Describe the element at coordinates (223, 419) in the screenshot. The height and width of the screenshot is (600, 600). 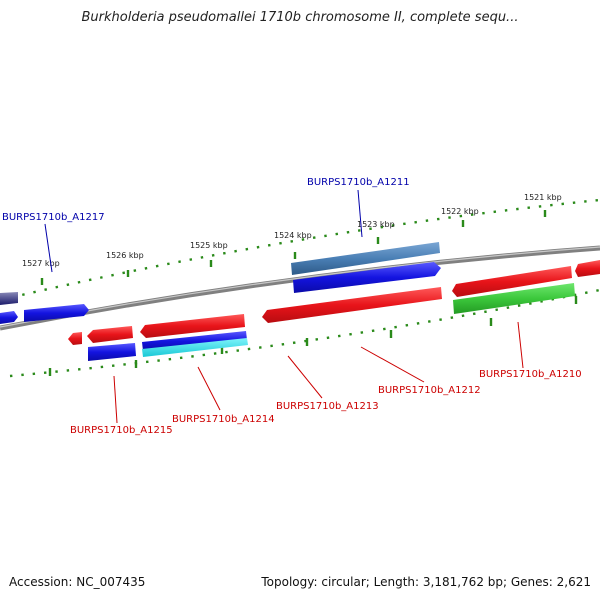
I see `gene-label: BURPS1710b_A1214` at that location.